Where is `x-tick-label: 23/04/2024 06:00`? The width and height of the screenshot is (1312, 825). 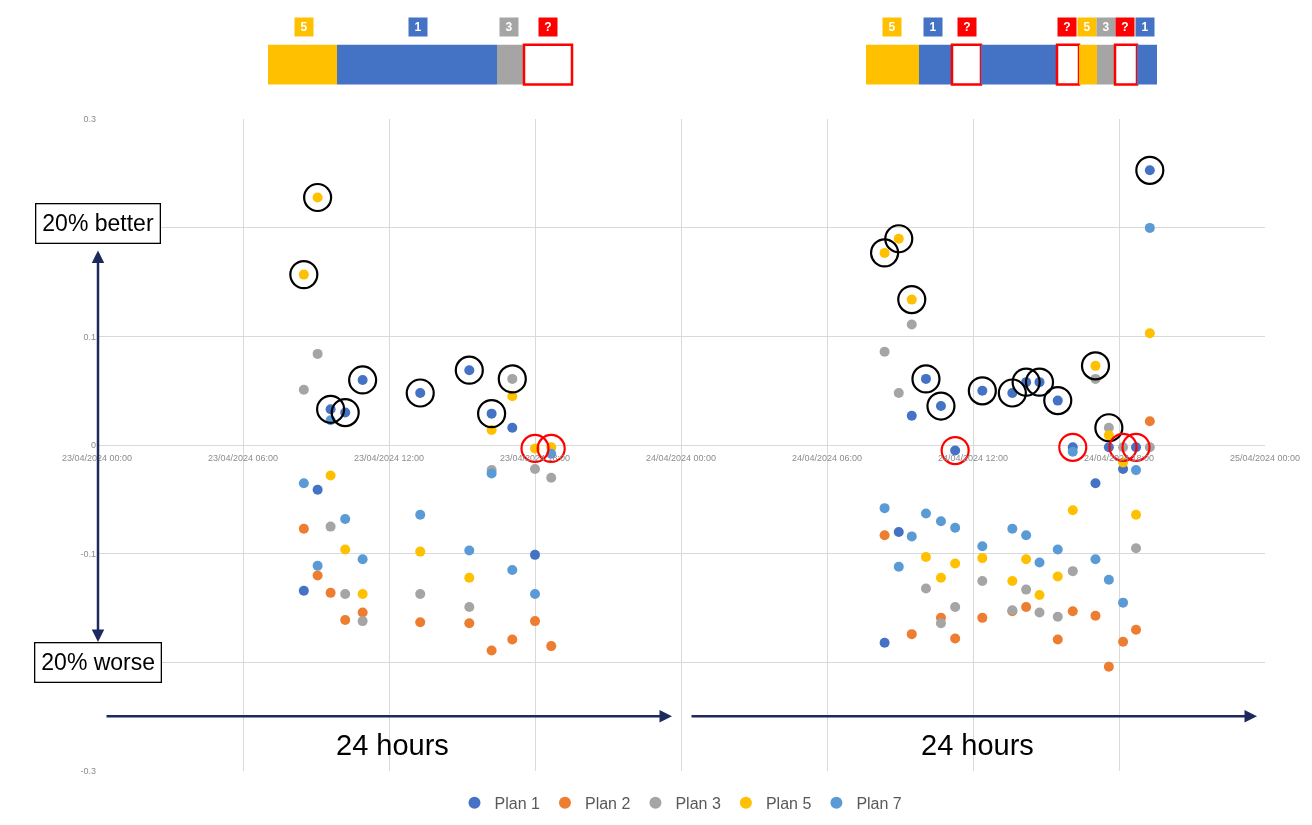 x-tick-label: 23/04/2024 06:00 is located at coordinates (243, 458).